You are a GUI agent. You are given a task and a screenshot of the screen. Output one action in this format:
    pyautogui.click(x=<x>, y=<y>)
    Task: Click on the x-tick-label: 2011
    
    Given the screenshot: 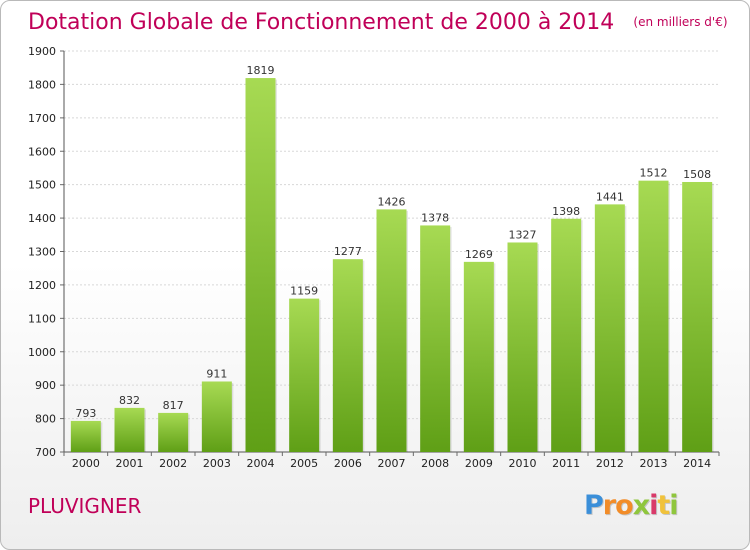 What is the action you would take?
    pyautogui.click(x=566, y=463)
    